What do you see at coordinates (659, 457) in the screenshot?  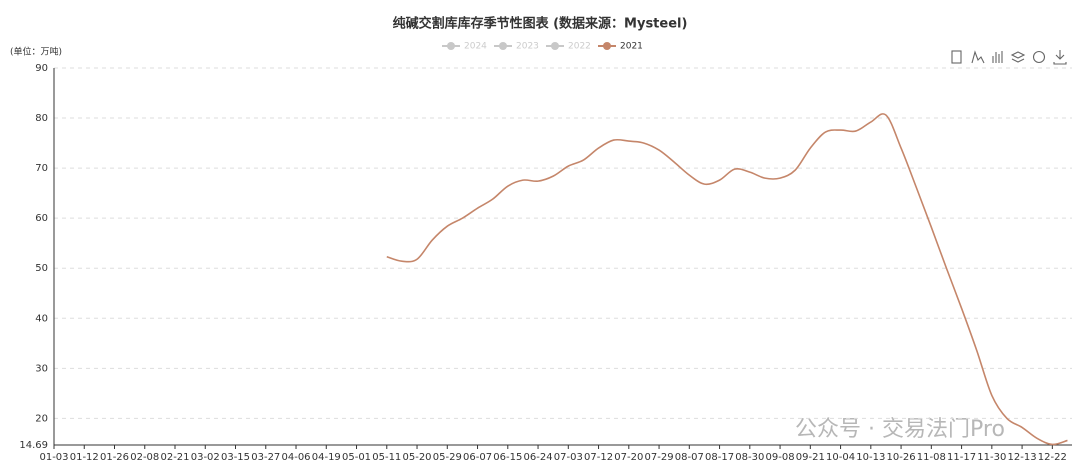 I see `x-tick-label: 07-29` at bounding box center [659, 457].